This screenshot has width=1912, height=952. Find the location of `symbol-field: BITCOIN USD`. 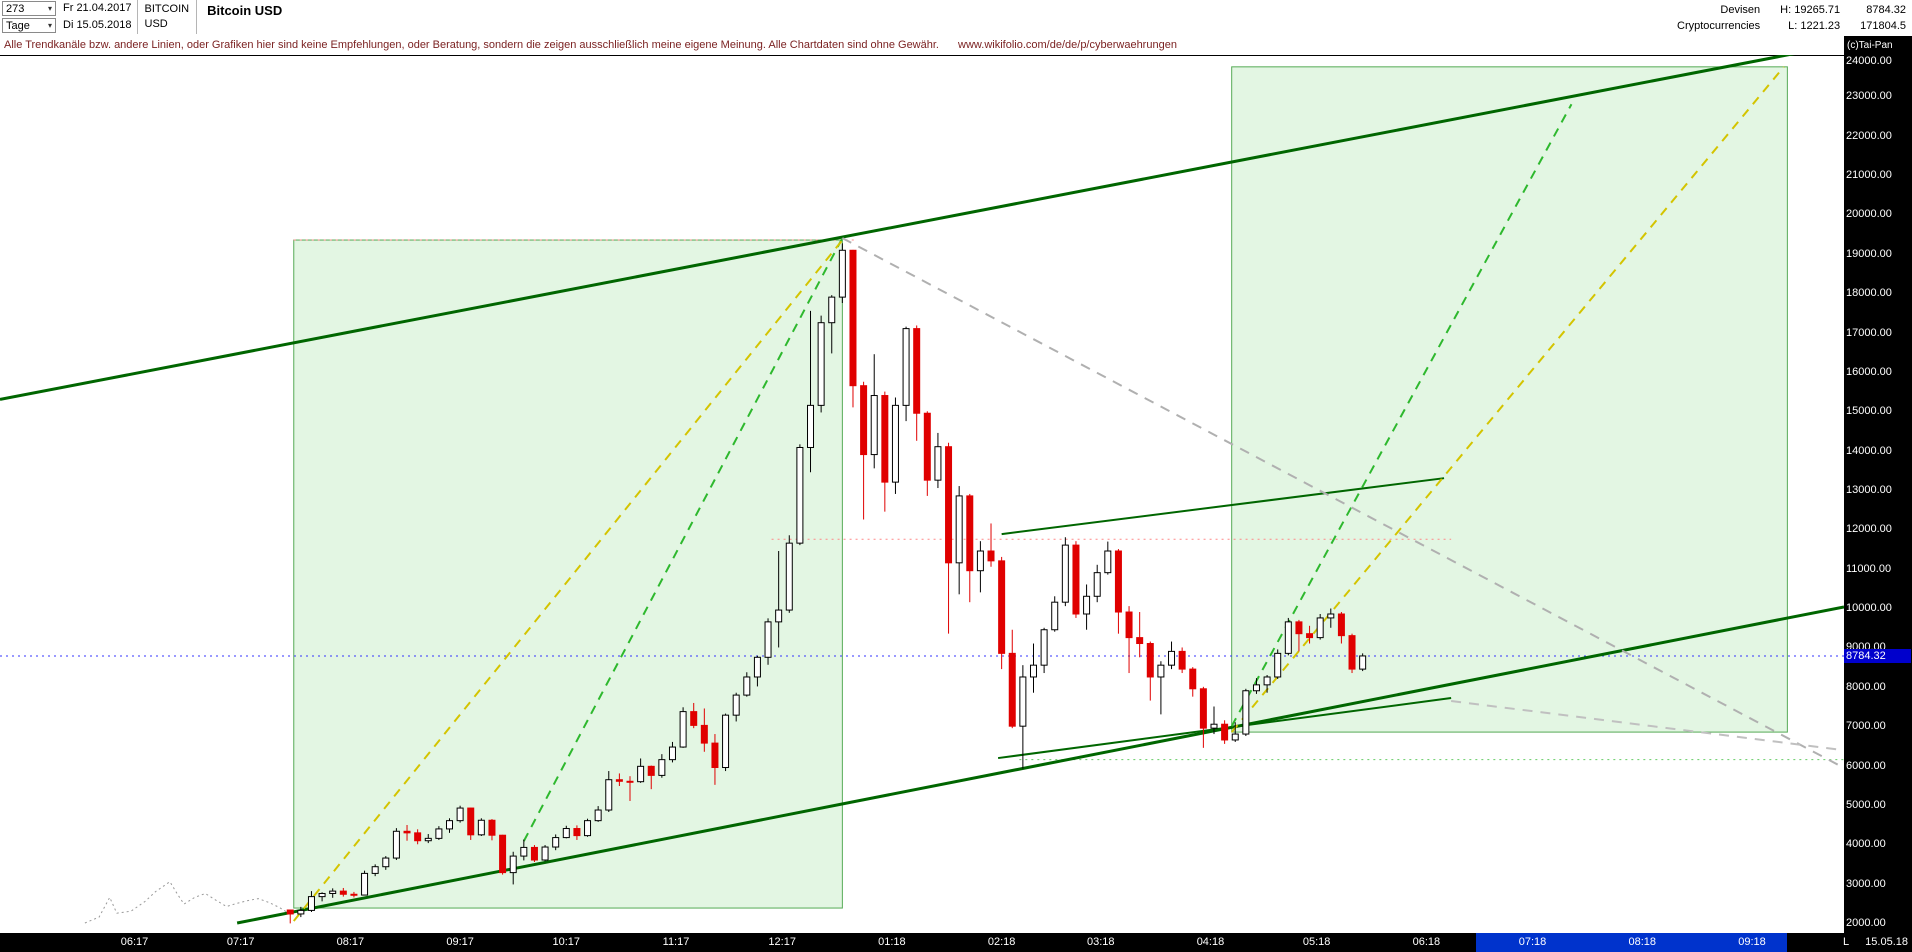

symbol-field: BITCOIN USD is located at coordinates (167, 17).